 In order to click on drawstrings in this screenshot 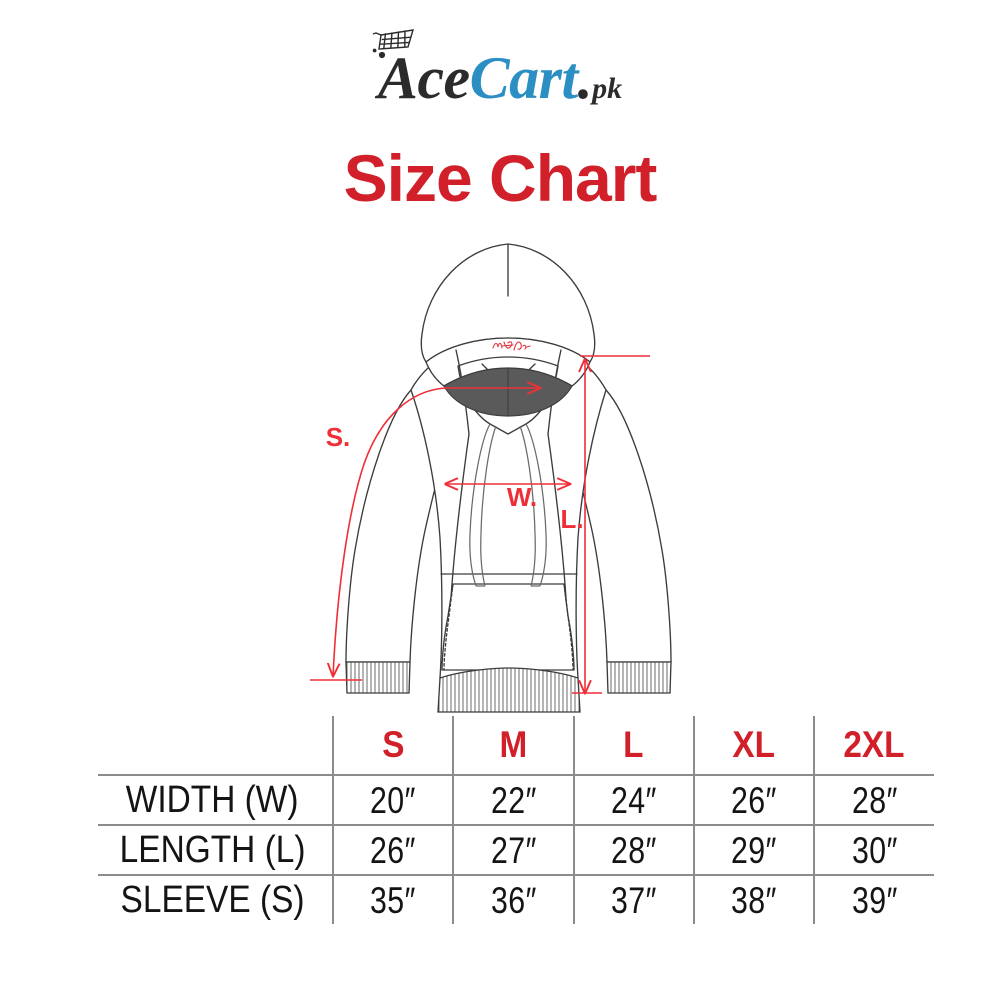, I will do `click(508, 505)`.